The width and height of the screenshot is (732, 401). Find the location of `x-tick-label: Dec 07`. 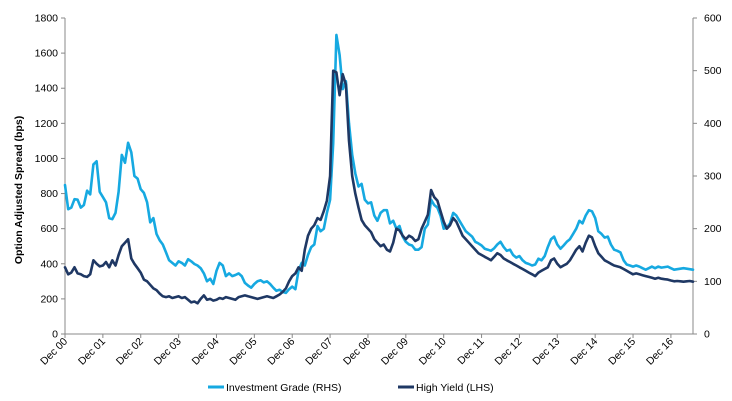

x-tick-label: Dec 07 is located at coordinates (319, 352).